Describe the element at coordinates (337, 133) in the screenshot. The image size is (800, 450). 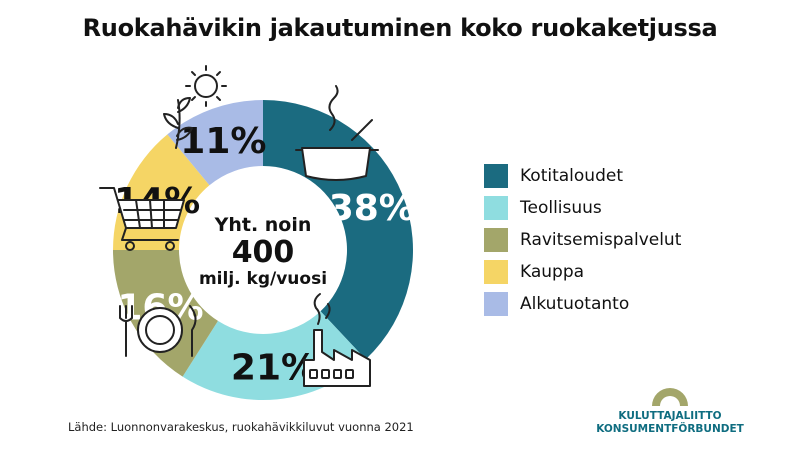
I see `cooking-pot-icon` at that location.